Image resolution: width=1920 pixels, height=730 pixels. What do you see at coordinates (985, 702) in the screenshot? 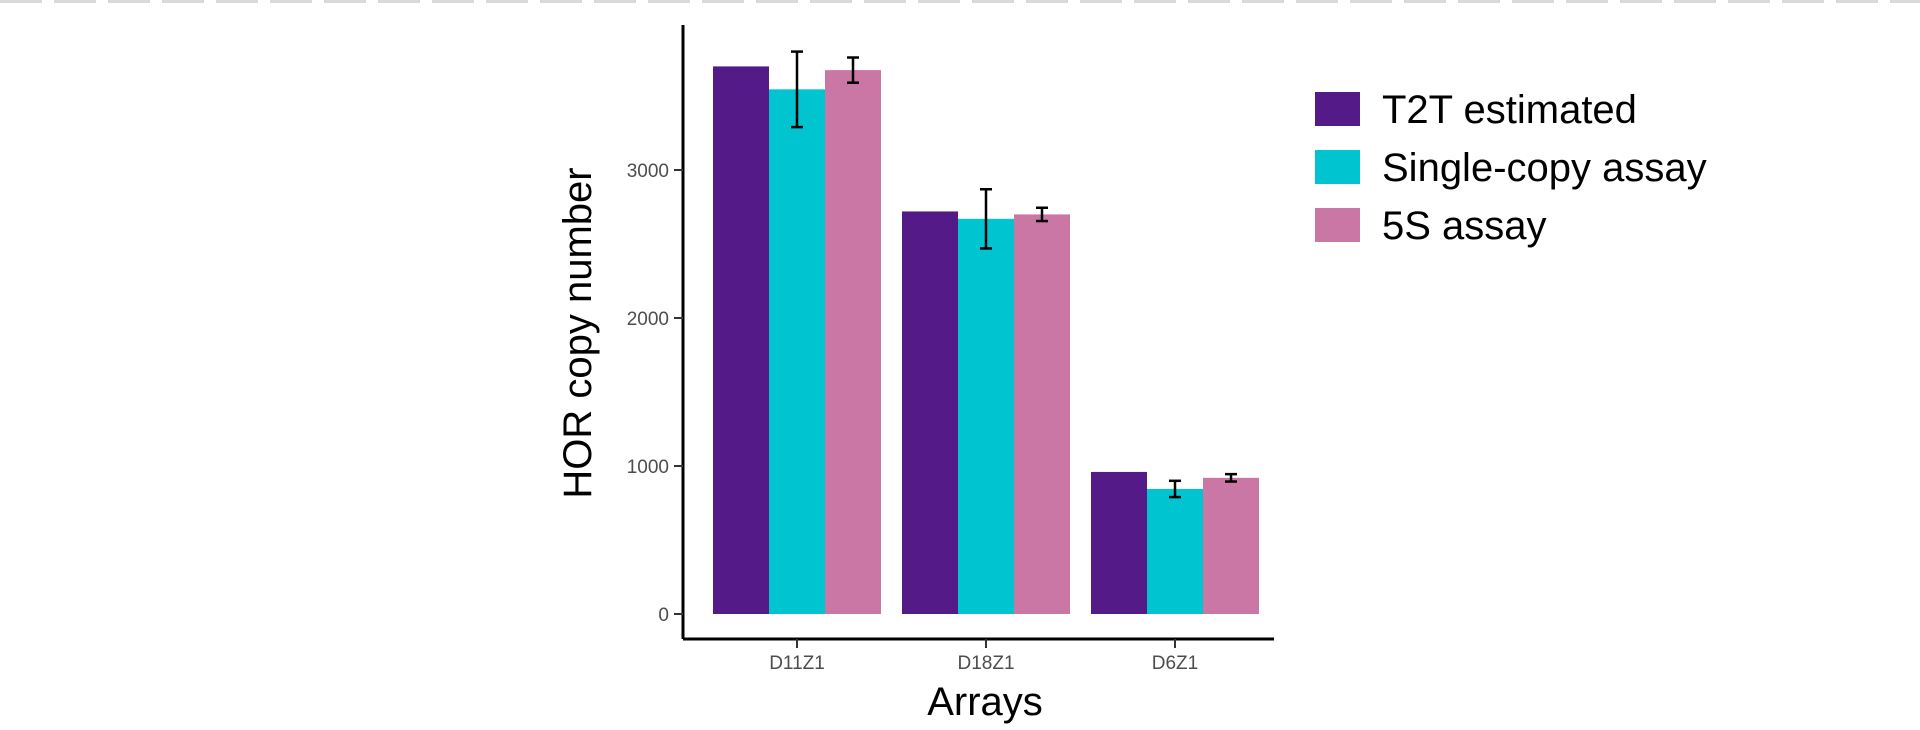
I see `x-axis-title: Arrays` at bounding box center [985, 702].